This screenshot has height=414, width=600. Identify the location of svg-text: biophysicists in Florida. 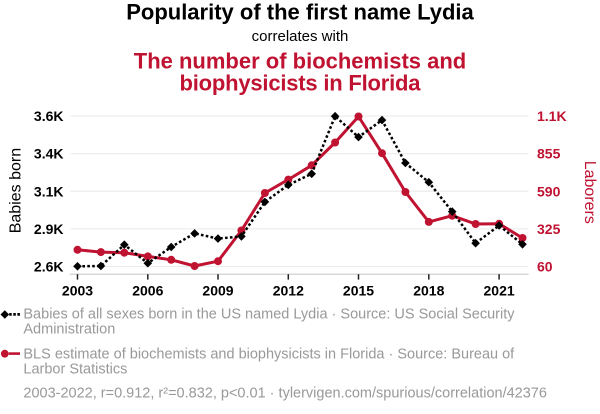
(301, 82).